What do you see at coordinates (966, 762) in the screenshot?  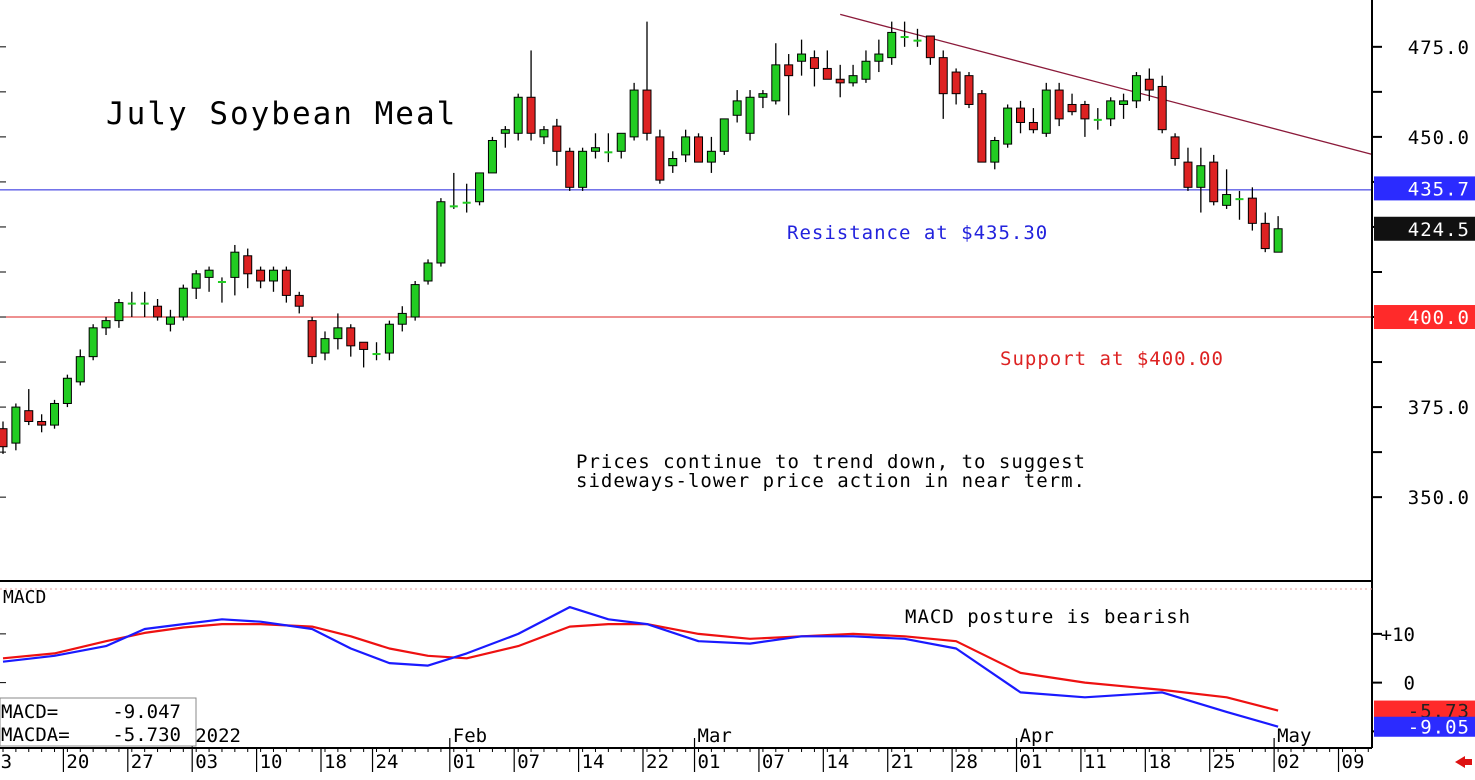 I see `x-tick-label: 28` at bounding box center [966, 762].